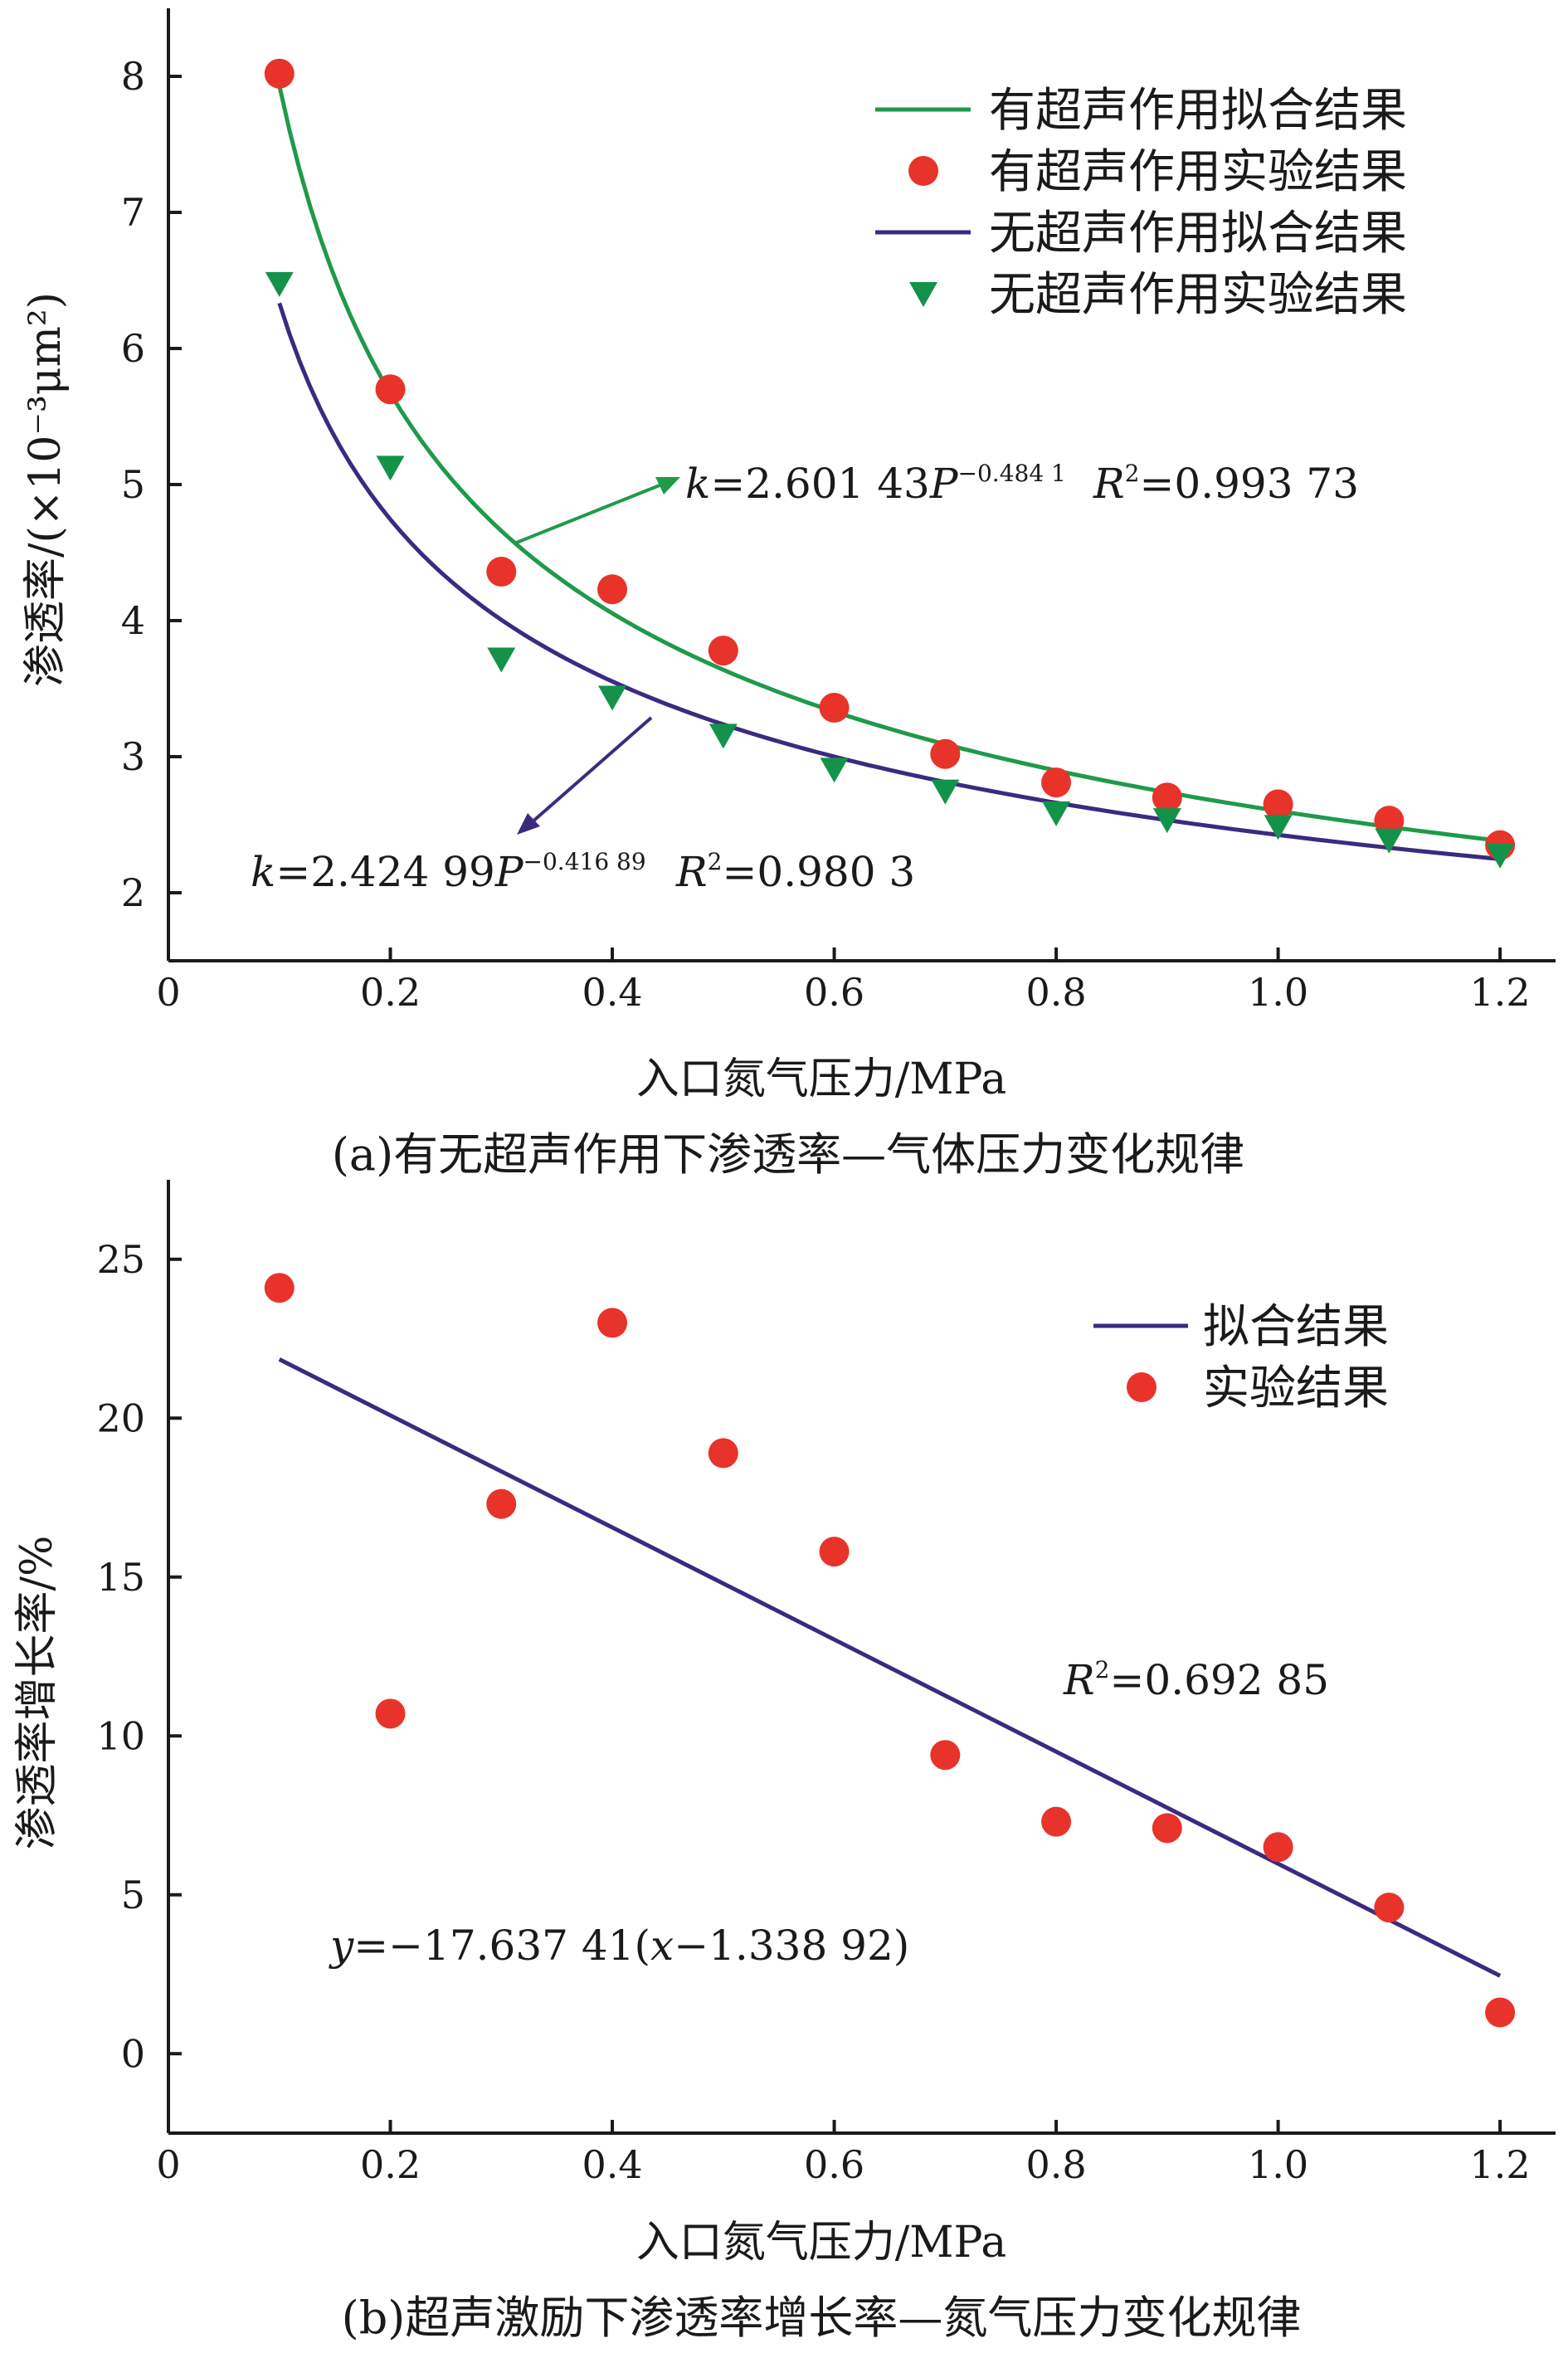 Image resolution: width=1568 pixels, height=2353 pixels. What do you see at coordinates (133, 76) in the screenshot?
I see `chart-a-y-tick-label: 8` at bounding box center [133, 76].